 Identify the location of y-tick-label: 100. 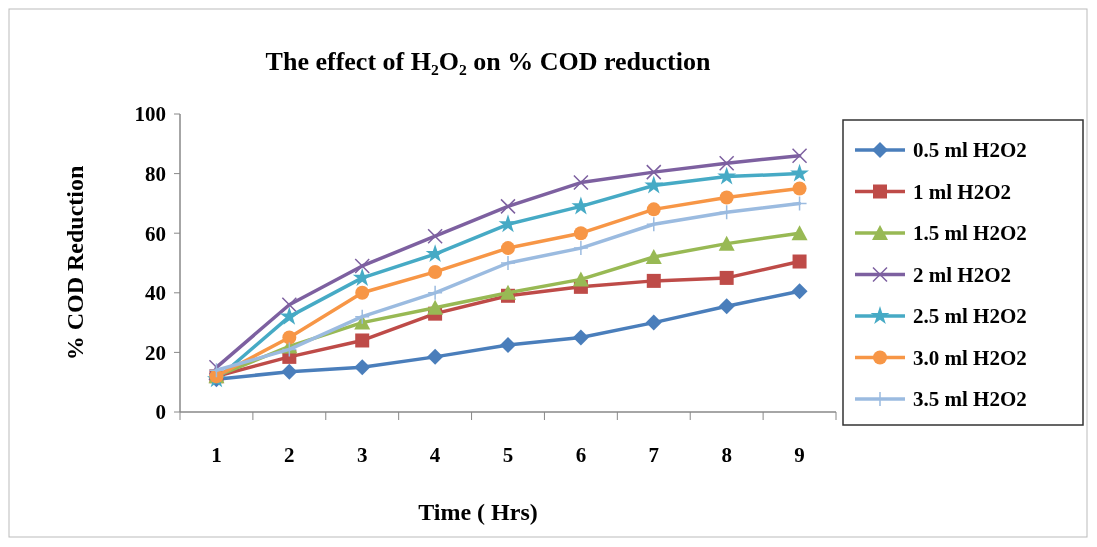
(150, 114).